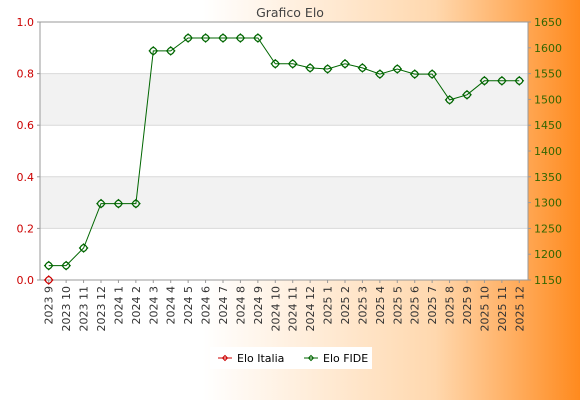  What do you see at coordinates (502, 309) in the screenshot?
I see `x-axis-tick-label: 2025 11` at bounding box center [502, 309].